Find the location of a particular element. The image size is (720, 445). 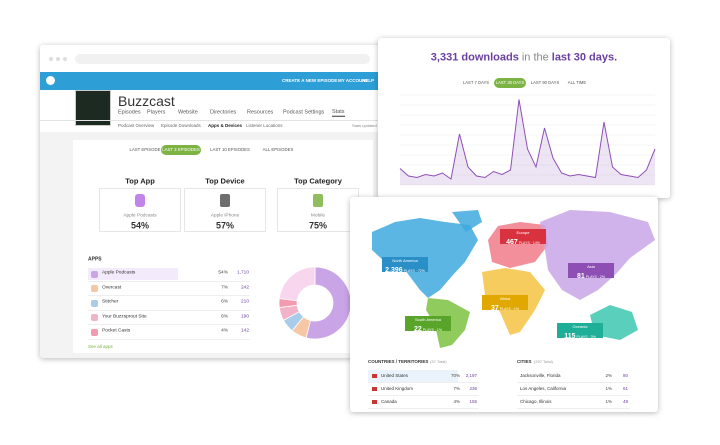

flag is located at coordinates (374, 402).